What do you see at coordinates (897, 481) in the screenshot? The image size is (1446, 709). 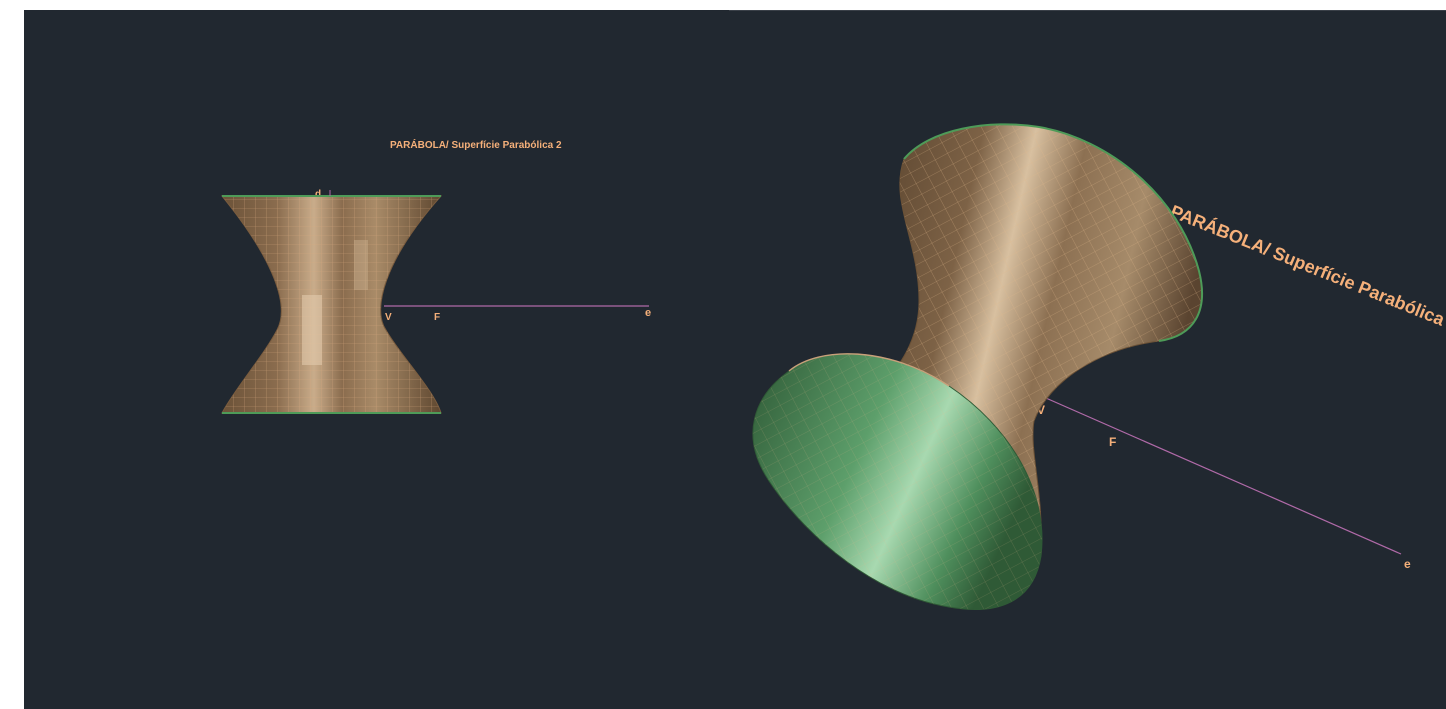 I see `iso-inner-mesh` at bounding box center [897, 481].